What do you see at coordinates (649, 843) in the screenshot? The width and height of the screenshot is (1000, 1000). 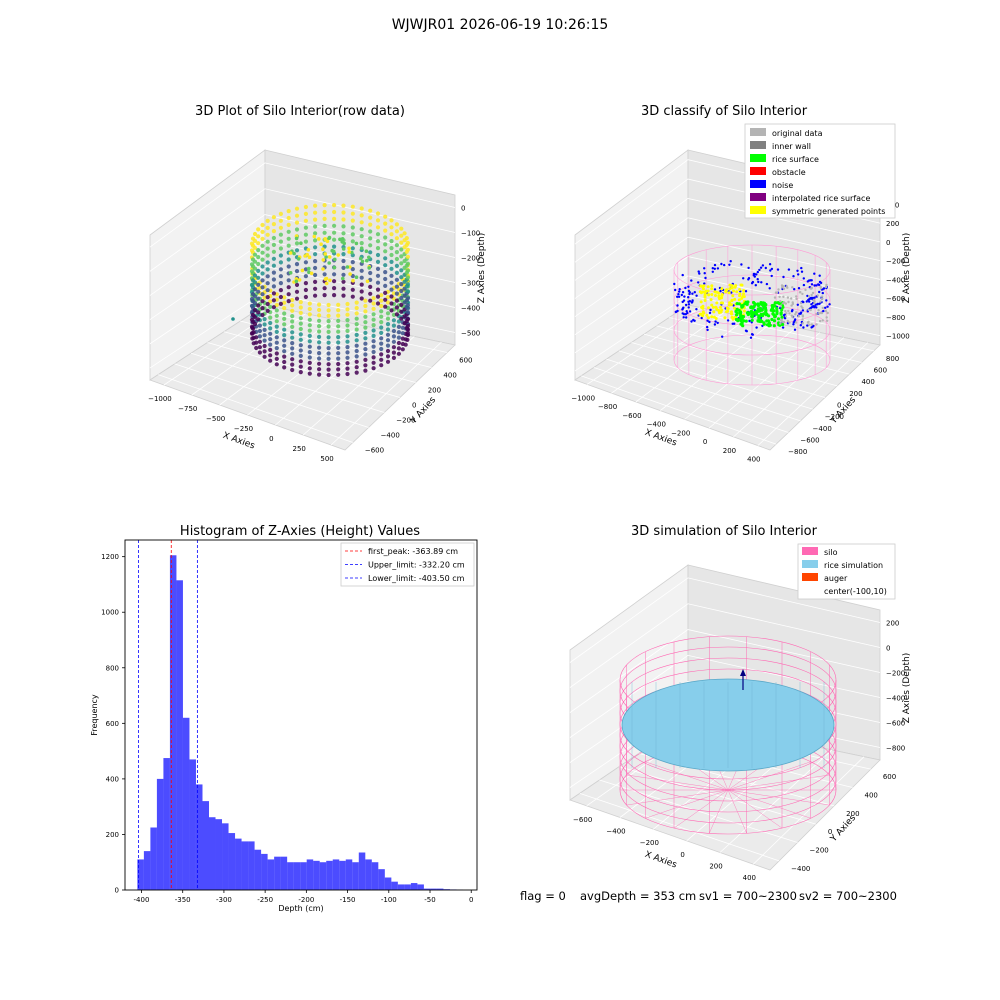 I see `panel4-xtick: −200` at bounding box center [649, 843].